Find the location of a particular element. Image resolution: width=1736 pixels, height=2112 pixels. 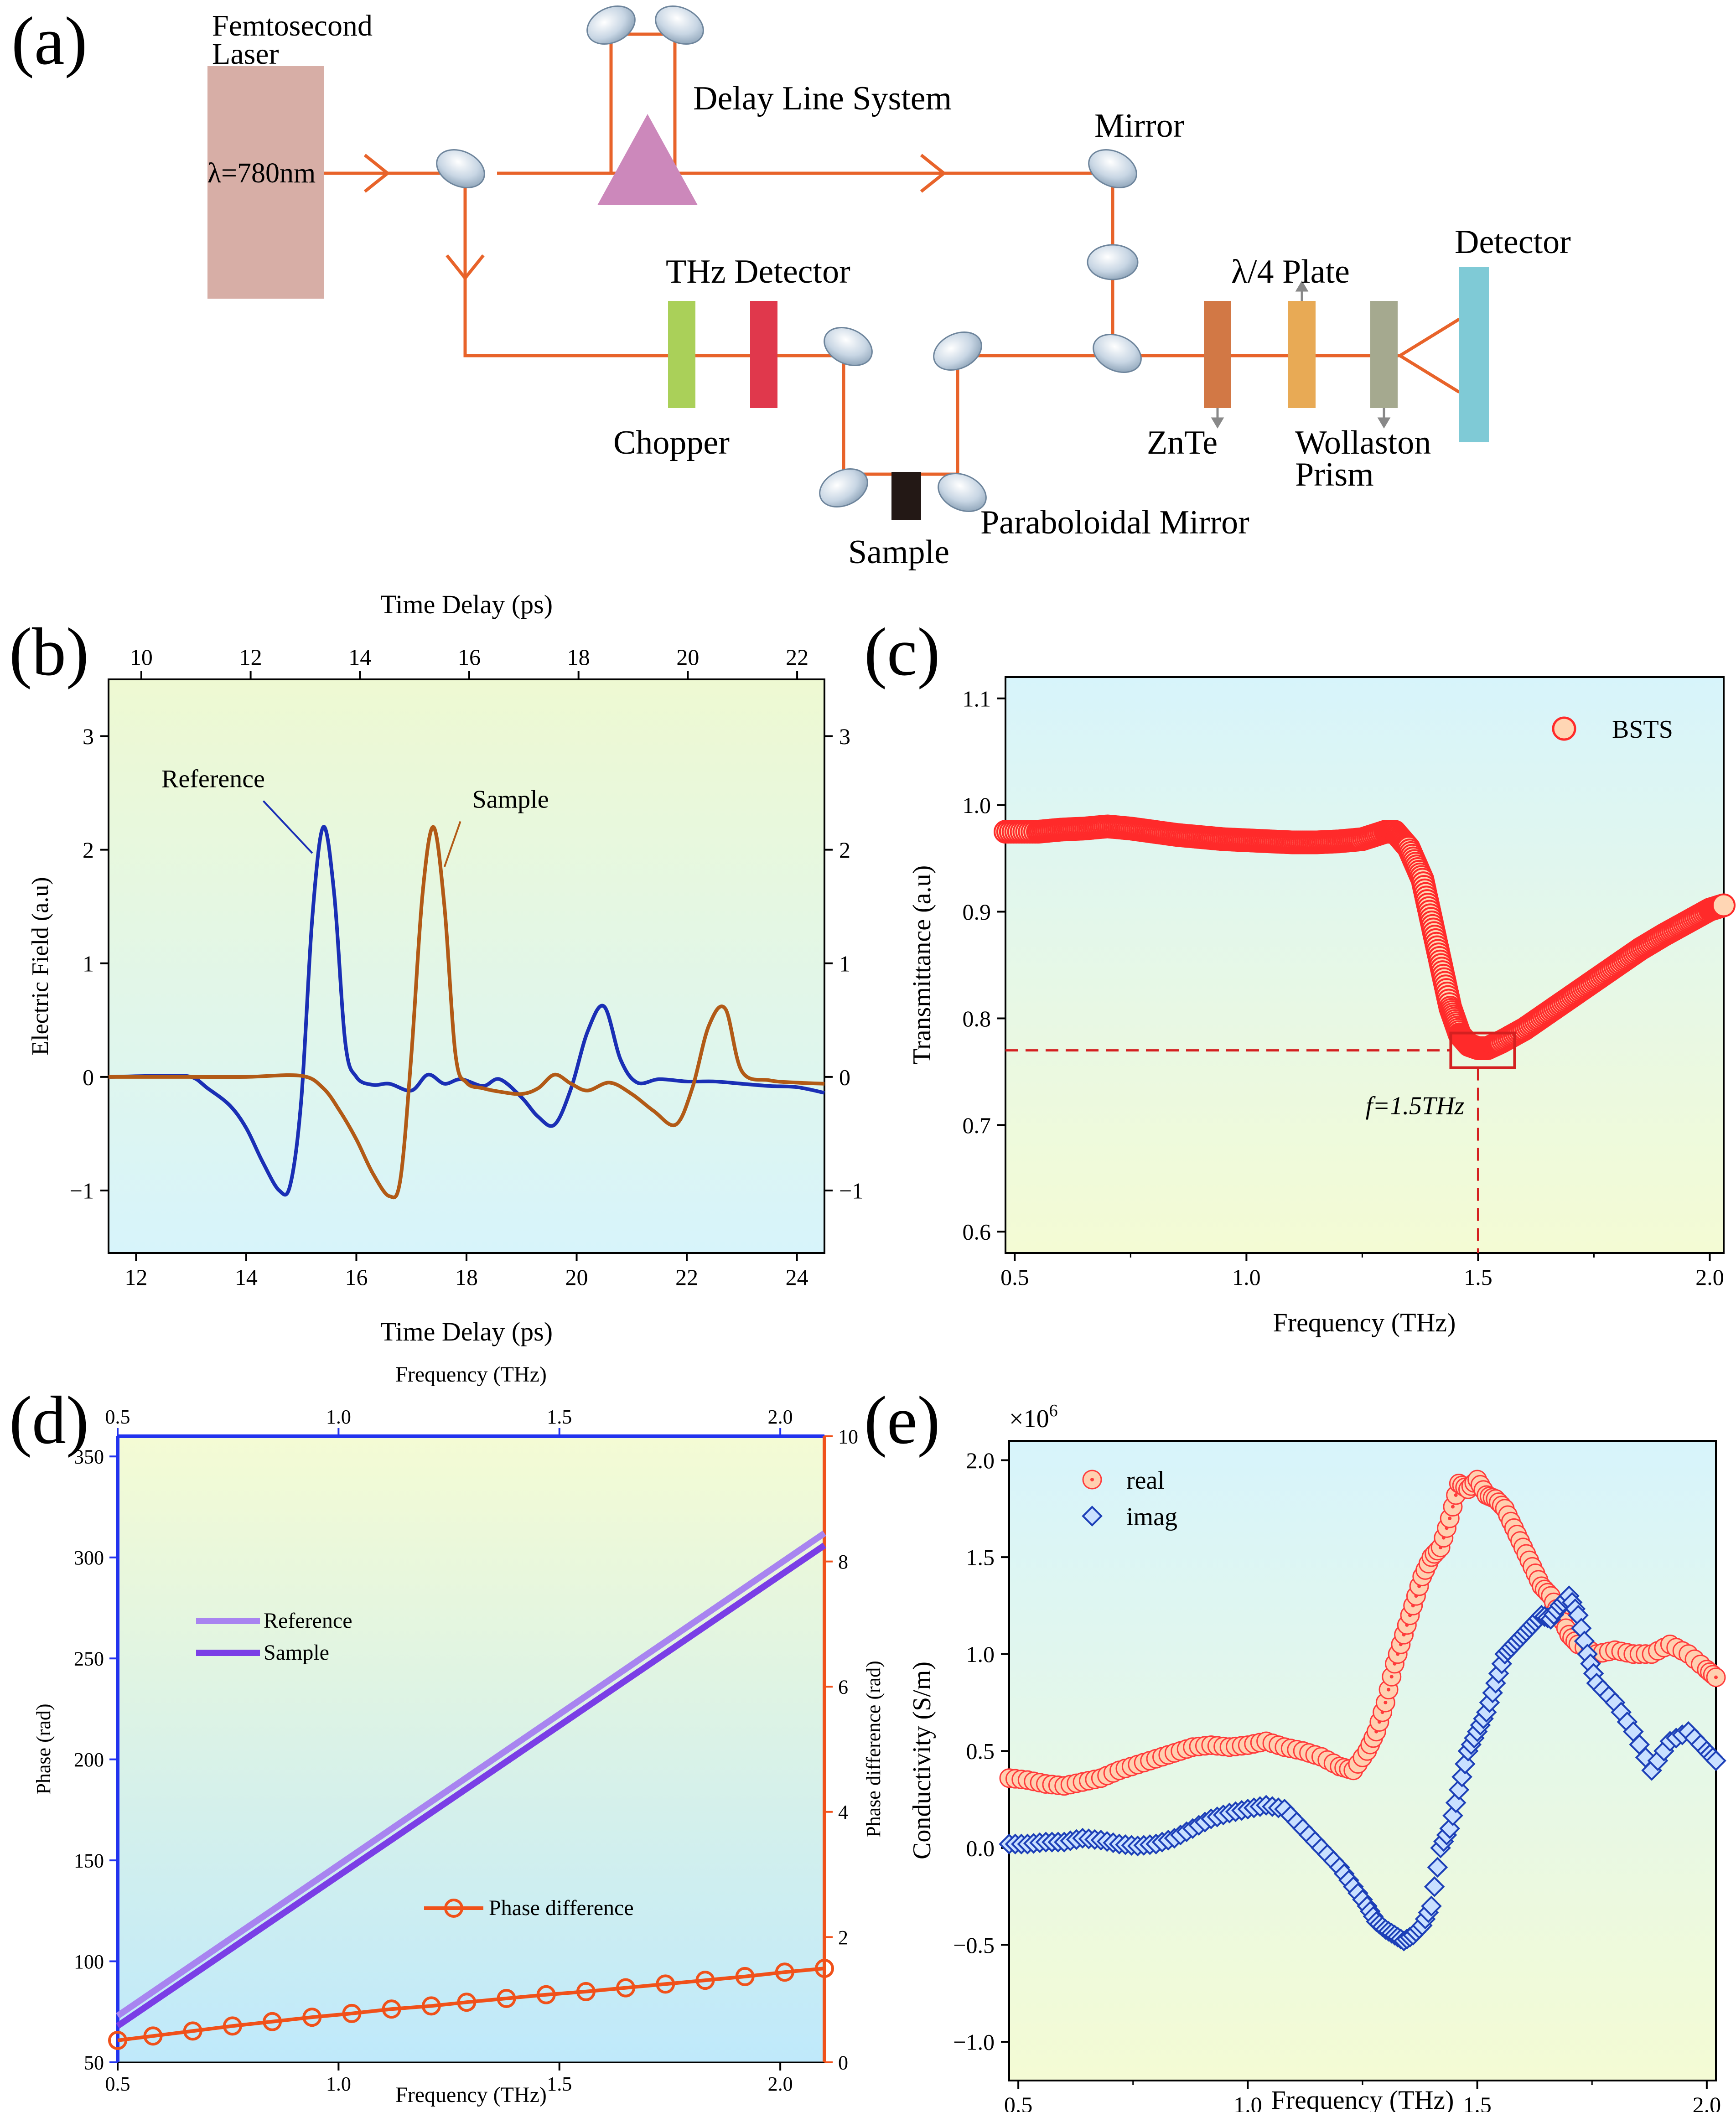

wollaston-label-1: Wollaston is located at coordinates (1363, 443).